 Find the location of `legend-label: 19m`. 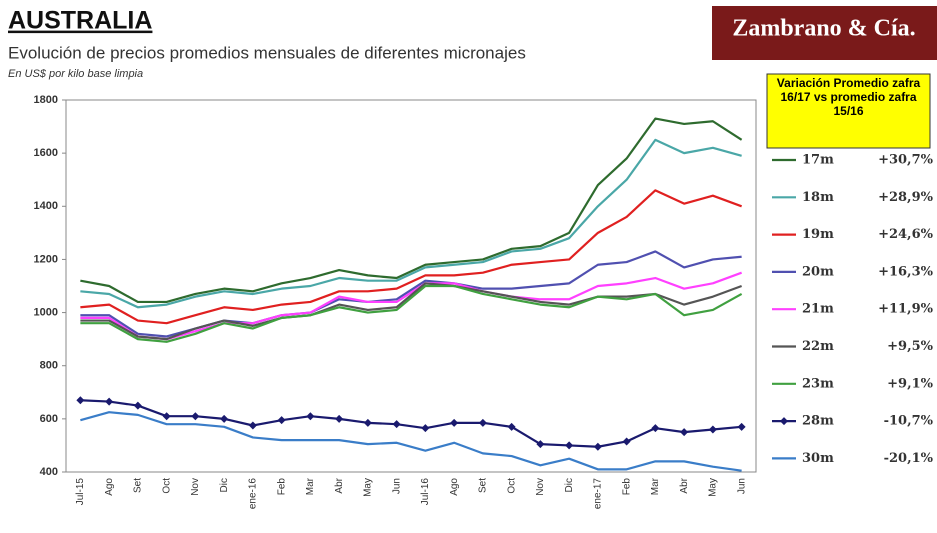

legend-label: 19m is located at coordinates (818, 234).